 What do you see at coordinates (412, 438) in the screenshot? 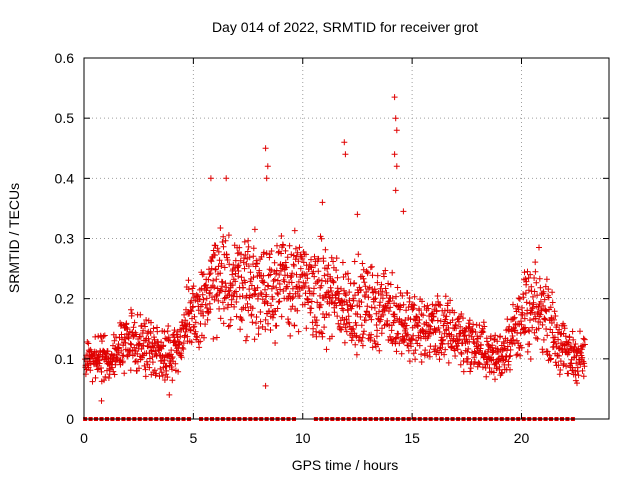
I see `x-tick-label: 15` at bounding box center [412, 438].